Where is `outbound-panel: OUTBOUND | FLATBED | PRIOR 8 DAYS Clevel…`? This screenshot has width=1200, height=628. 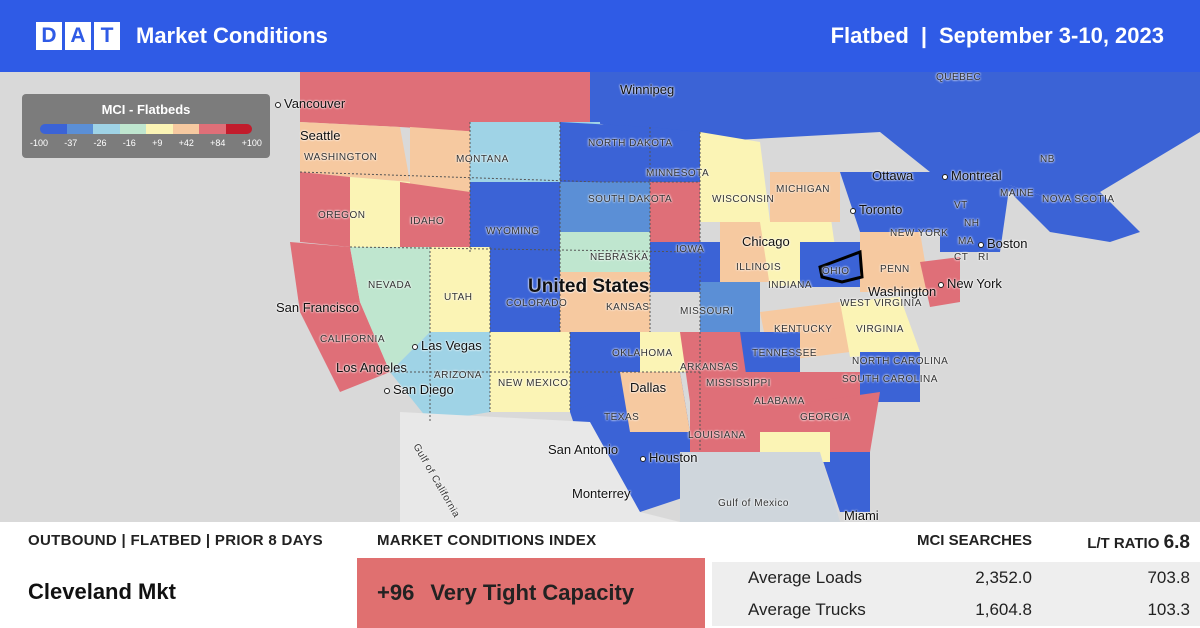 outbound-panel: OUTBOUND | FLATBED | PRIOR 8 DAYS Clevel… is located at coordinates (177, 575).